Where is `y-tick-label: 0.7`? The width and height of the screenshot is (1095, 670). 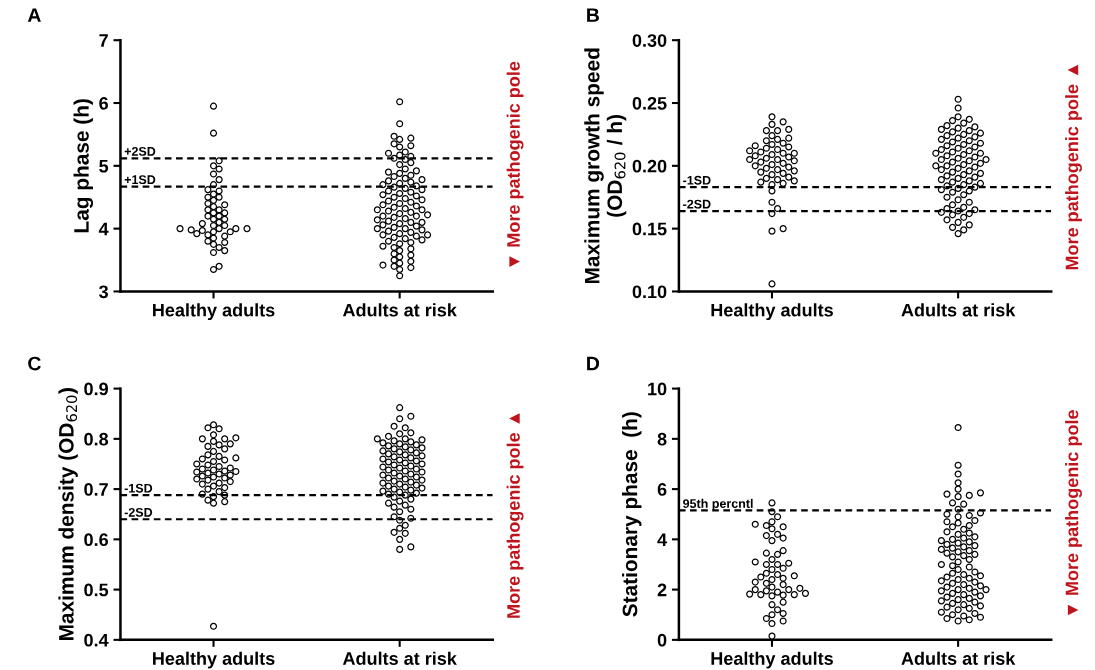 y-tick-label: 0.7 is located at coordinates (96, 489).